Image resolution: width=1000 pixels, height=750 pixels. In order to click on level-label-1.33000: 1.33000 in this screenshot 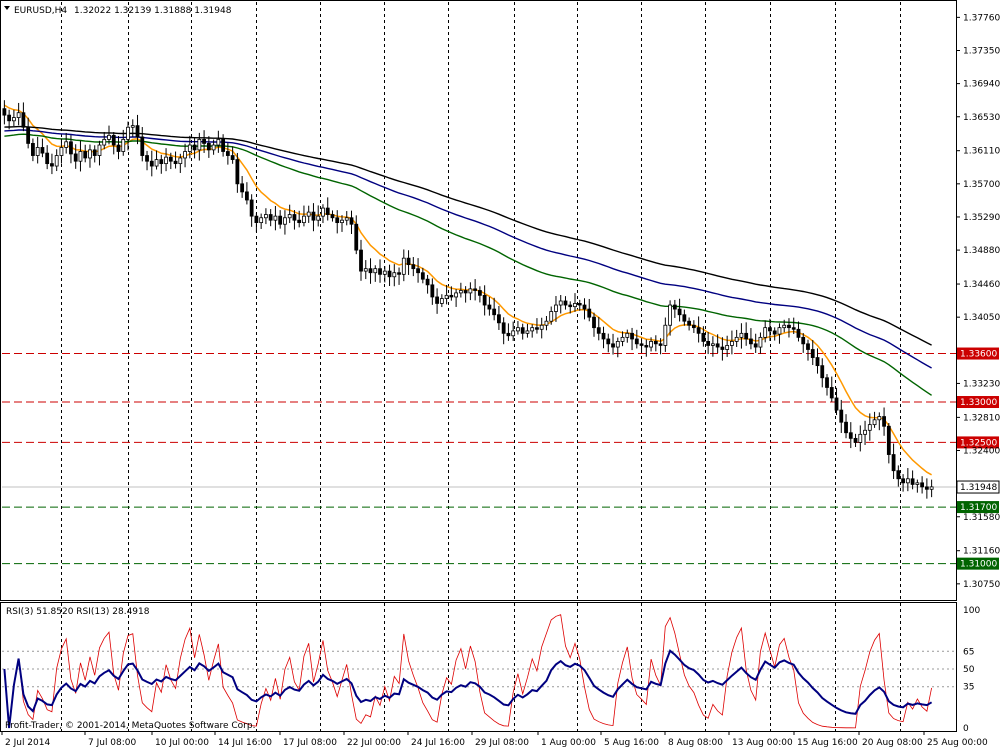, I will do `click(978, 403)`.